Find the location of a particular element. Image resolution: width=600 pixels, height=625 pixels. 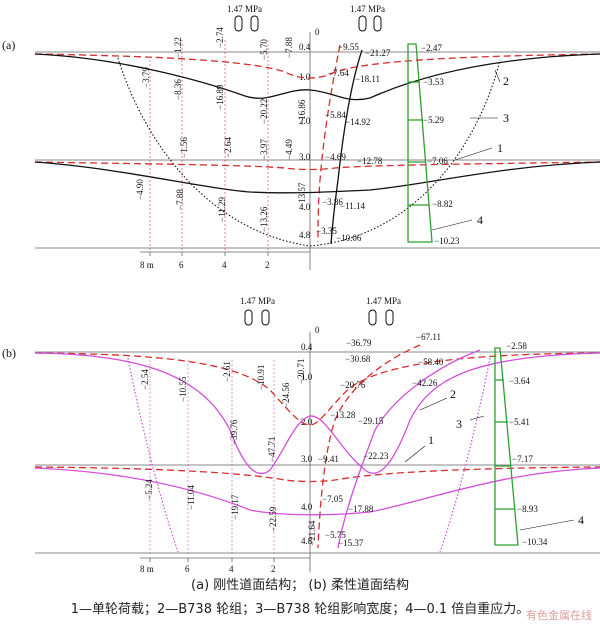

stress-value: −7.06 is located at coordinates (437, 161).